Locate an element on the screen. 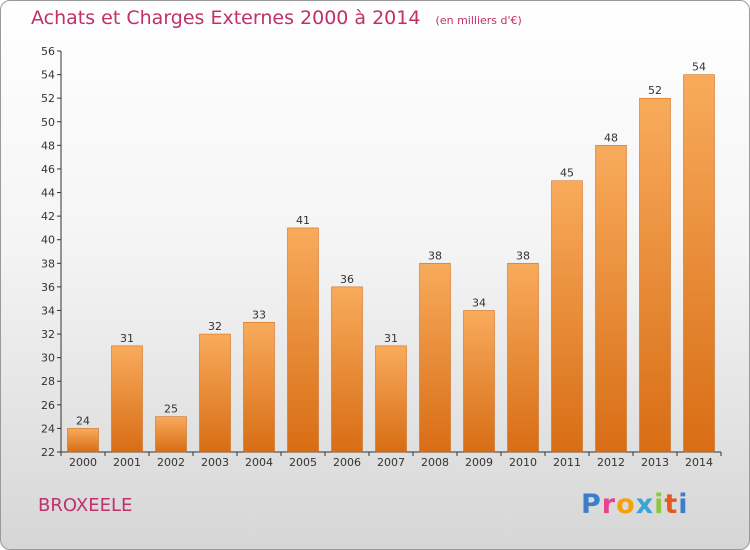 Image resolution: width=750 pixels, height=550 pixels. y-tick-label: 42 is located at coordinates (48, 216).